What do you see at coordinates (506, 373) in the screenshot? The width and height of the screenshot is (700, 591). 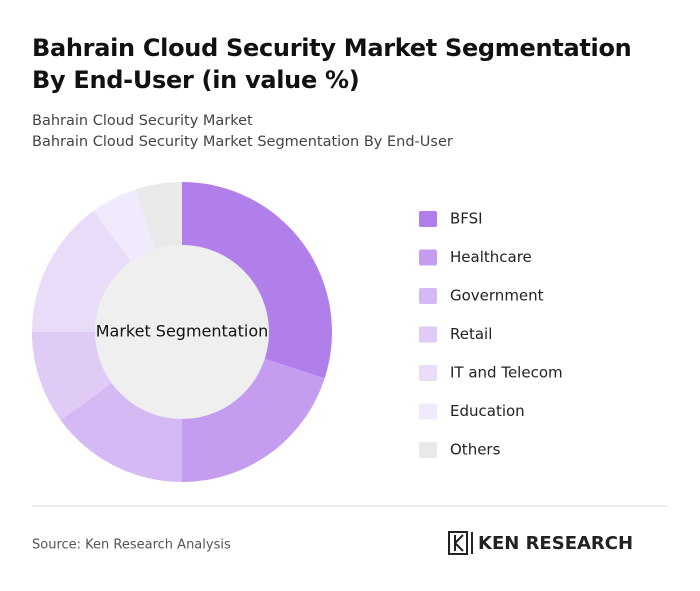 I see `legend-label: IT and Telecom` at bounding box center [506, 373].